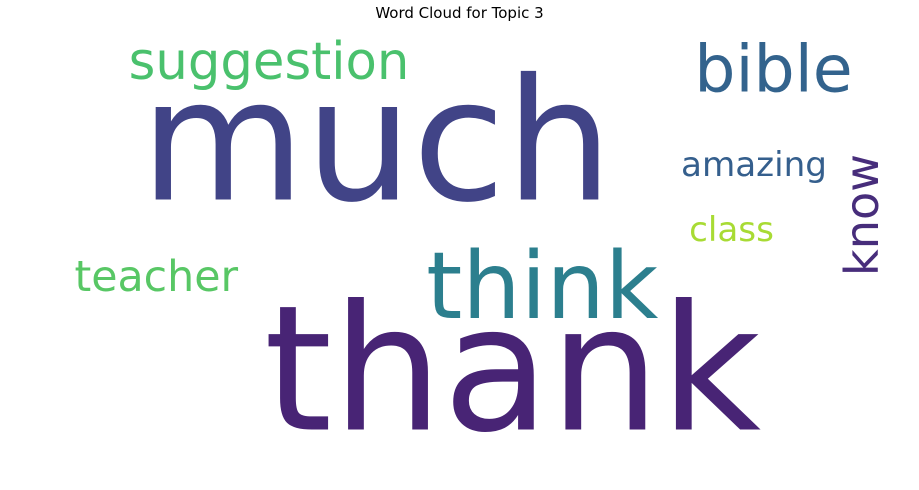 The height and width of the screenshot is (490, 919). What do you see at coordinates (862, 215) in the screenshot?
I see `word-know: know` at bounding box center [862, 215].